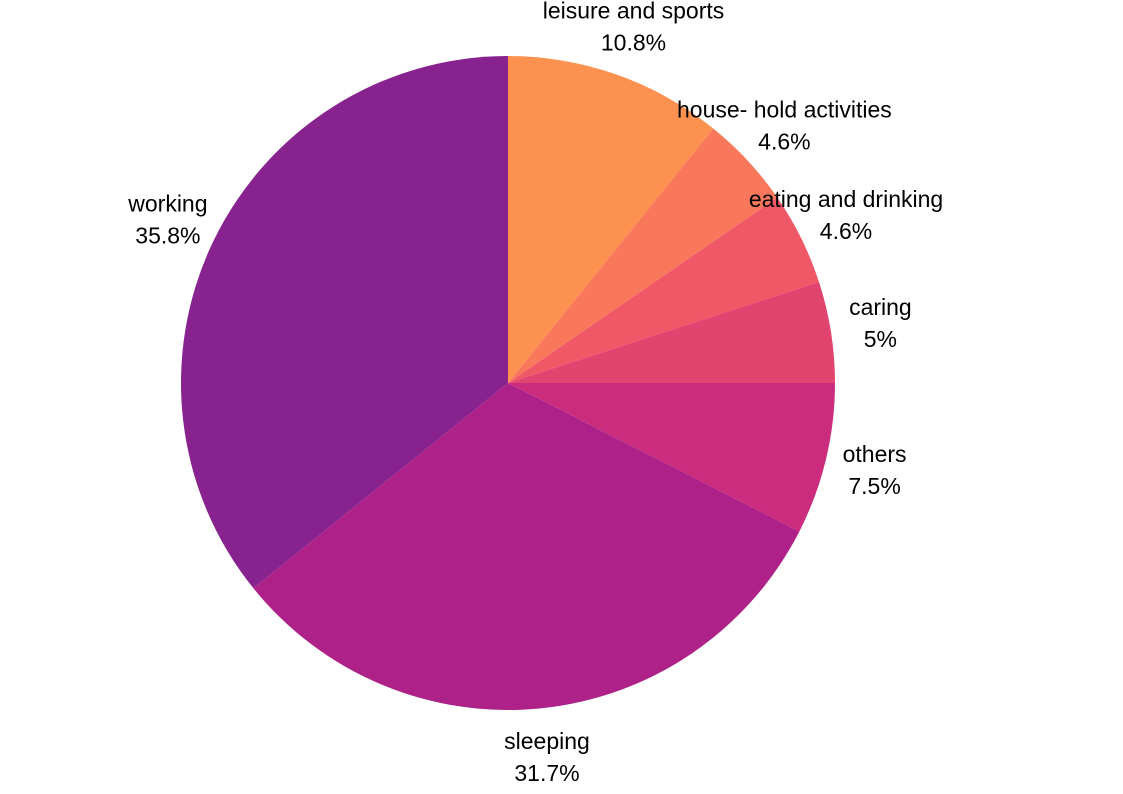  I want to click on pie-slice-house-hold-activities, so click(643, 255).